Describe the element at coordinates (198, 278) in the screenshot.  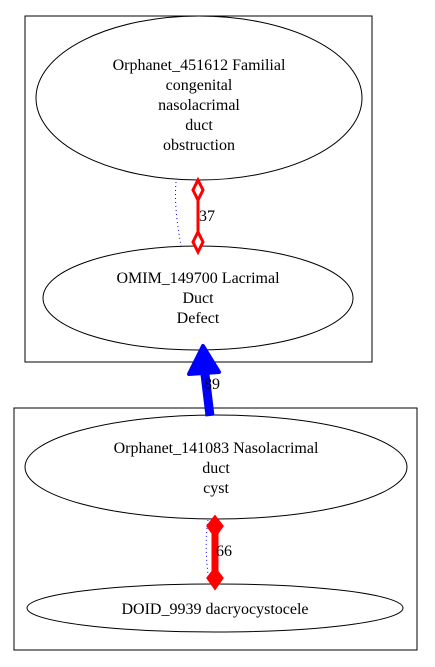
I see `node-label-line: OMIM_149700 Lacrimal` at that location.